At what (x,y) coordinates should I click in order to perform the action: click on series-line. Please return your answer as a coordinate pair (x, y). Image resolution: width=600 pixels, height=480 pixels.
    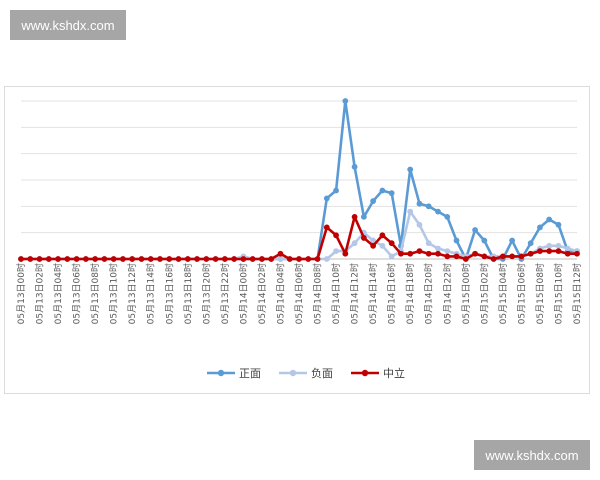
    Looking at the image, I should click on (299, 235).